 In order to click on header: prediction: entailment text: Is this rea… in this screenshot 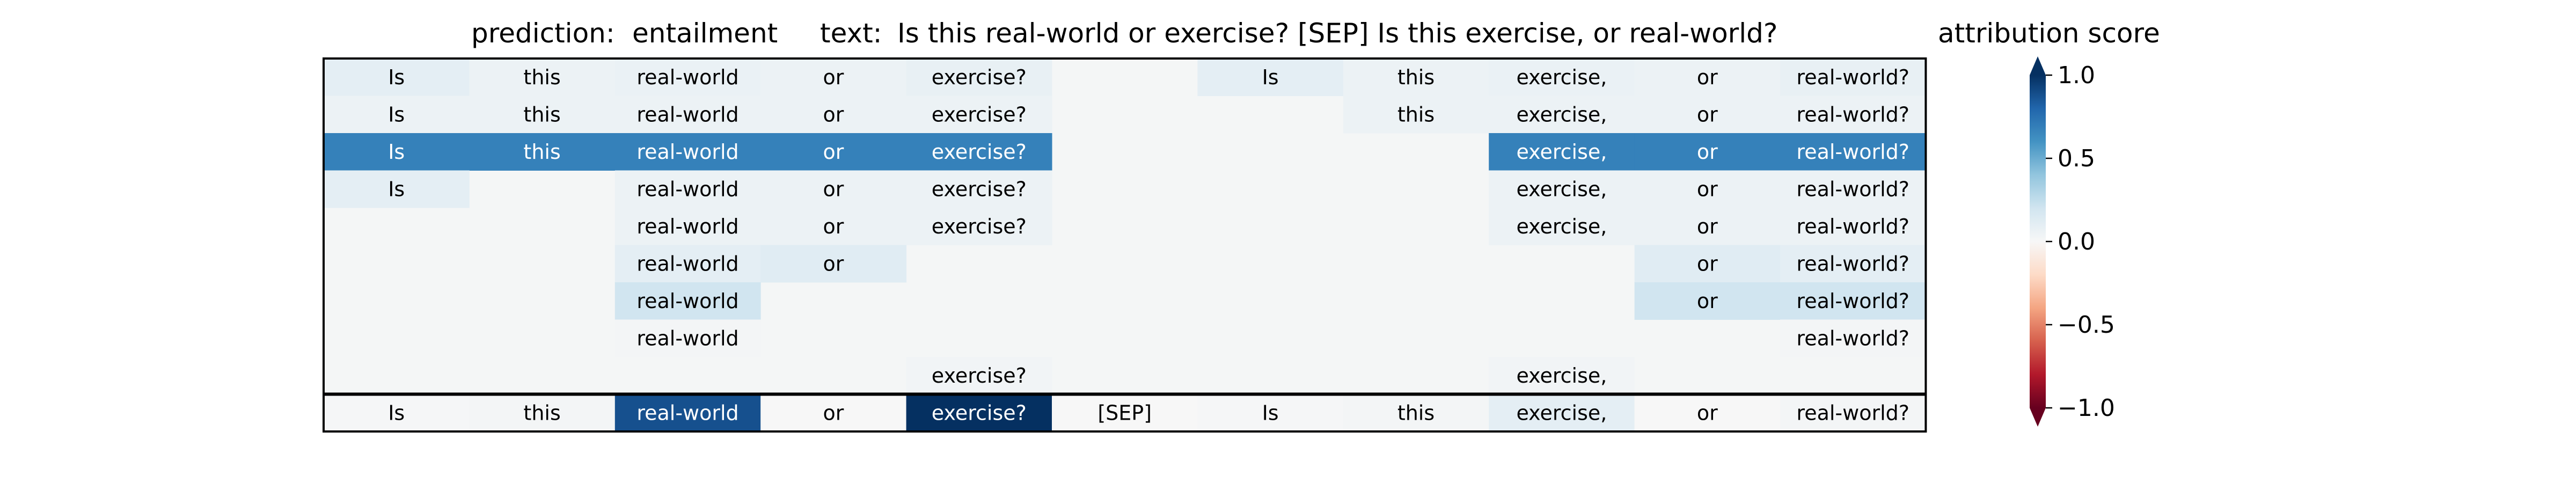, I will do `click(1315, 33)`.